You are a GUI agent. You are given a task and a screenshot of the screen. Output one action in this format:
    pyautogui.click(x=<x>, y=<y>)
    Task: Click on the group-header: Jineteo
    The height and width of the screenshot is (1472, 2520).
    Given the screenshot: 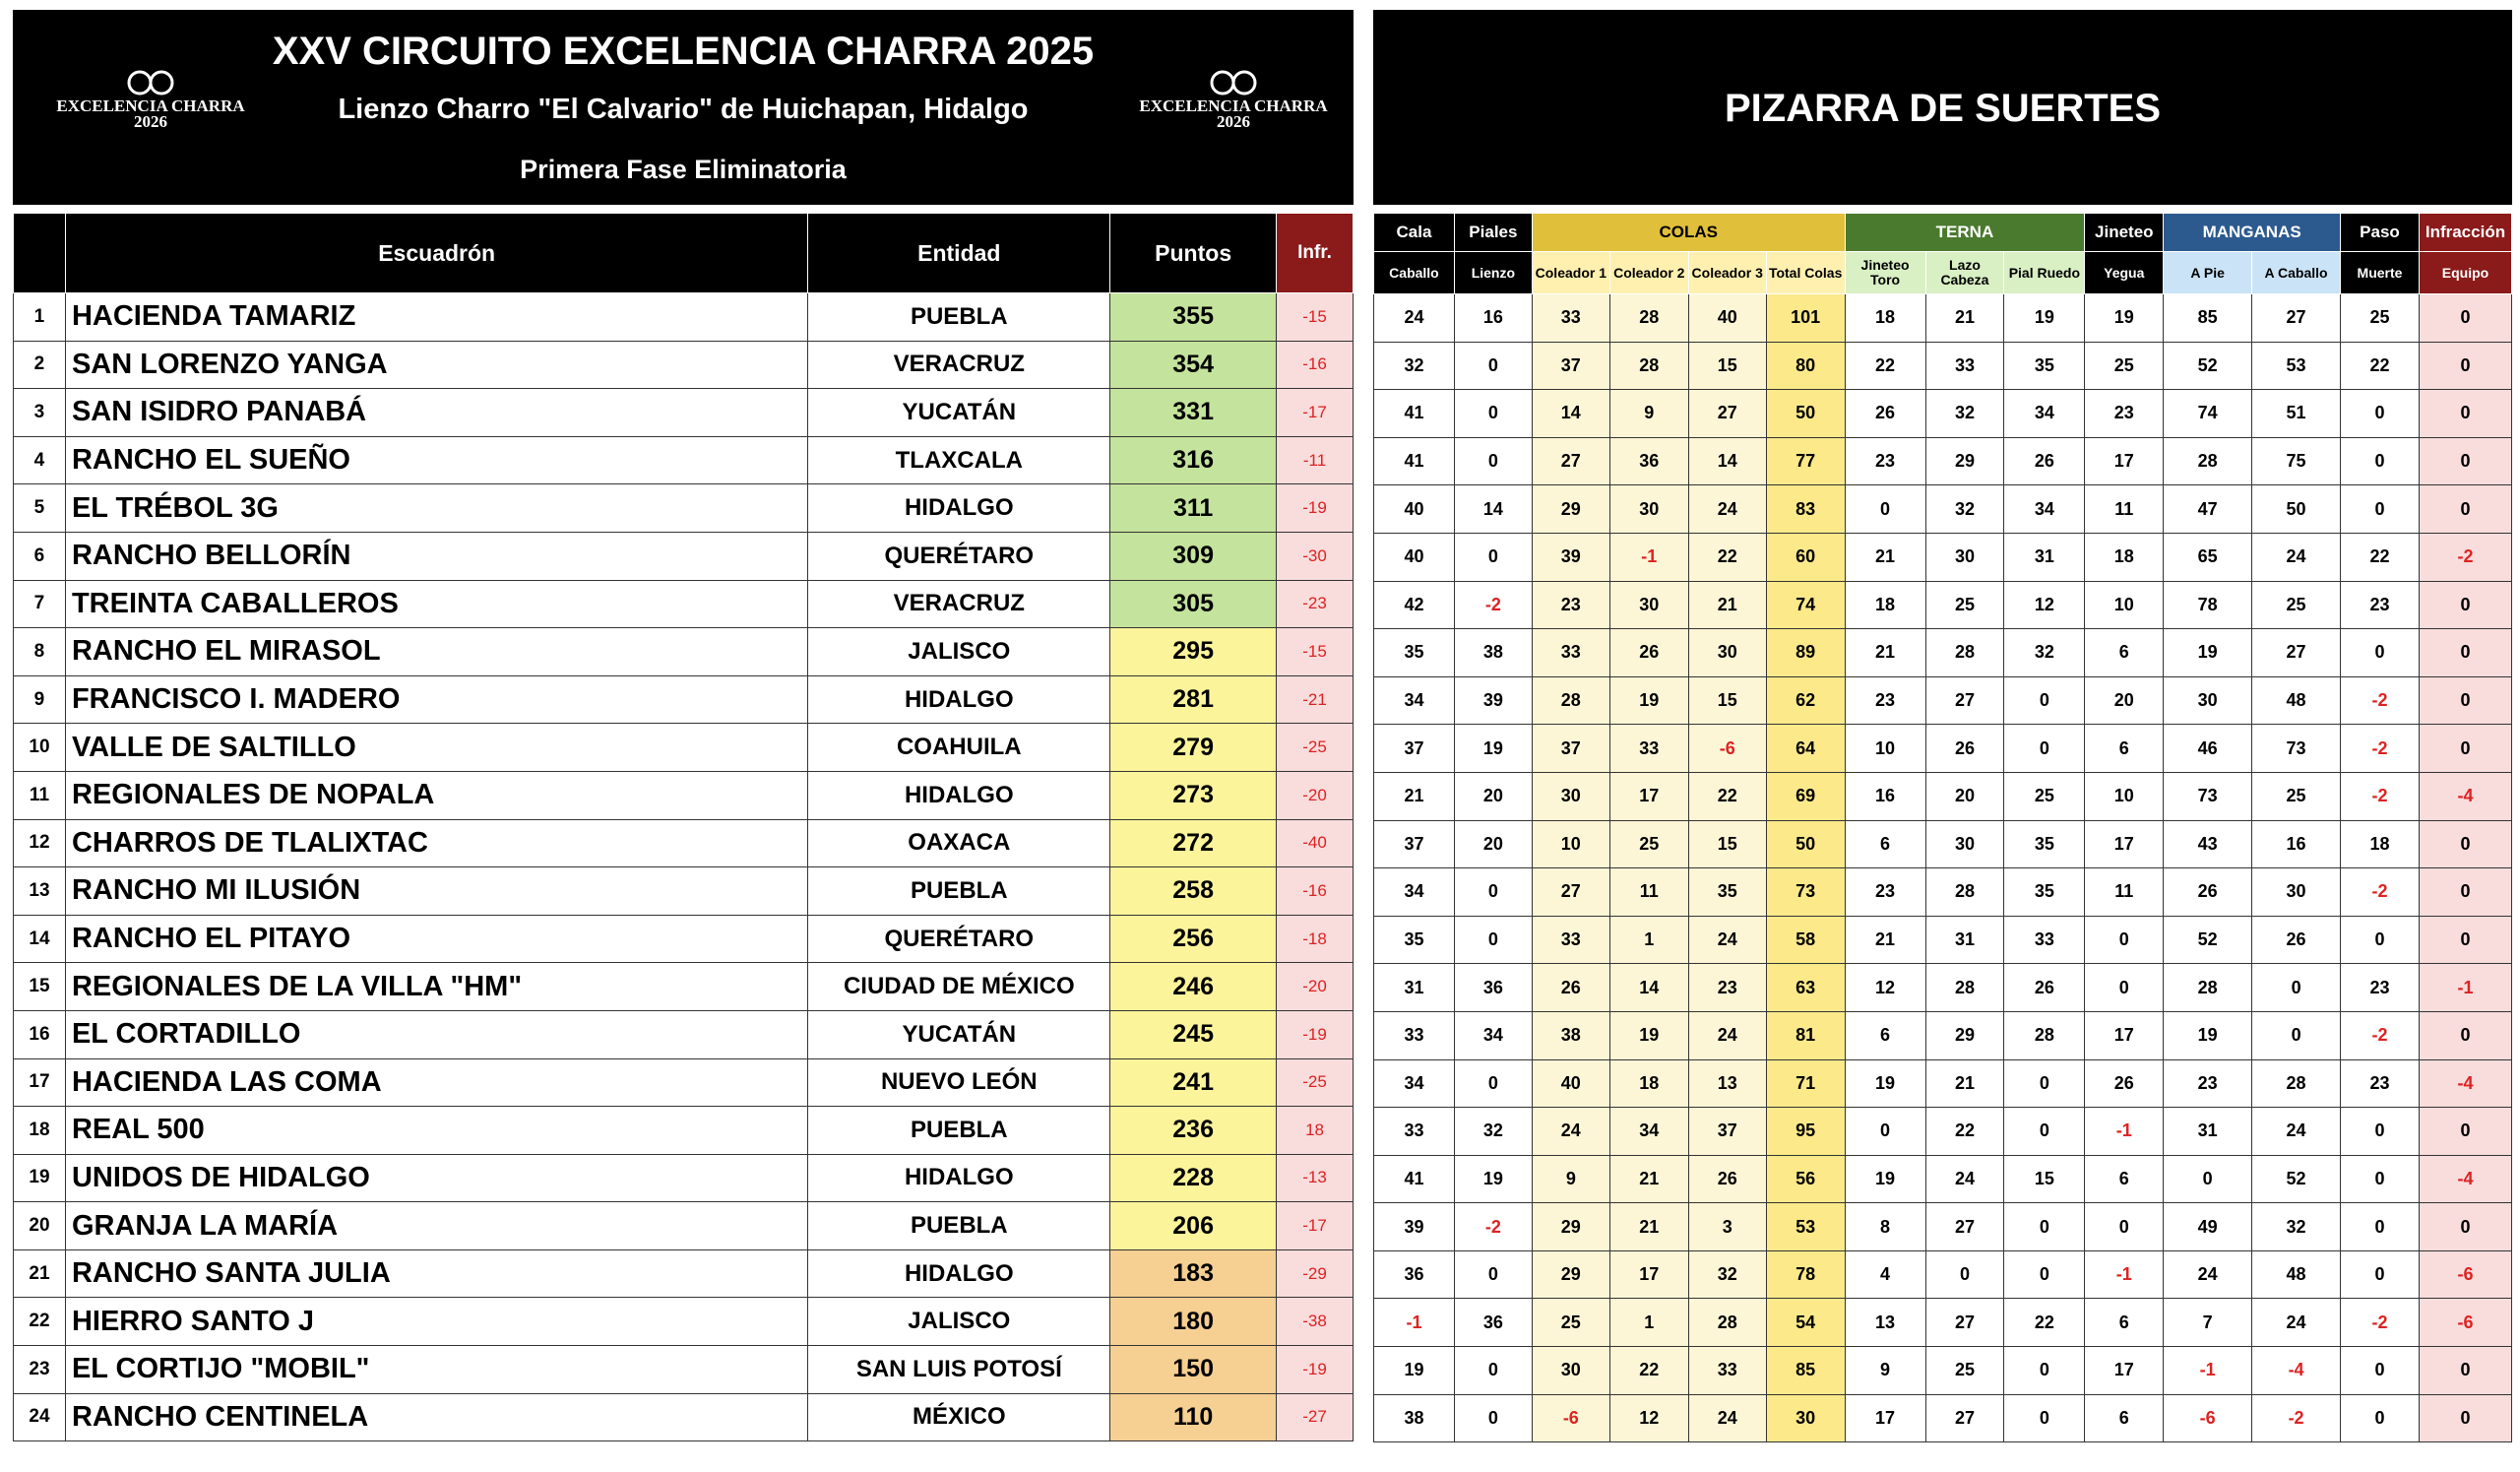 What is the action you would take?
    pyautogui.click(x=2124, y=232)
    